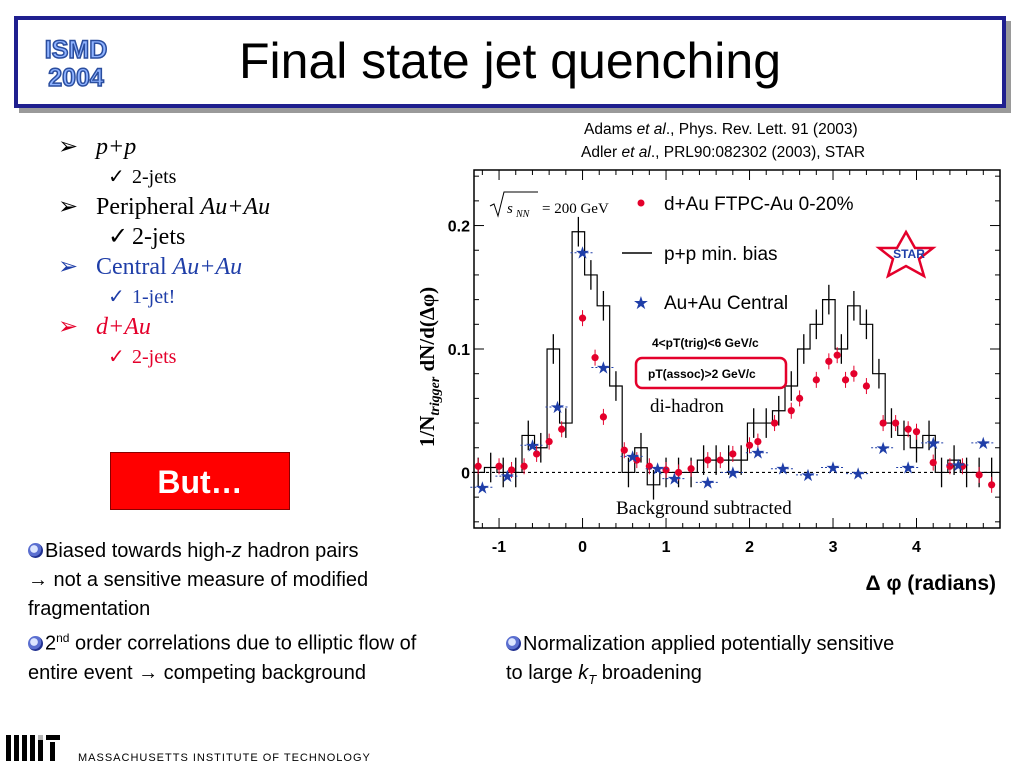  Describe the element at coordinates (705, 343) in the screenshot. I see `cut-trigger: 4<pT(trig)<6 GeV/c` at that location.